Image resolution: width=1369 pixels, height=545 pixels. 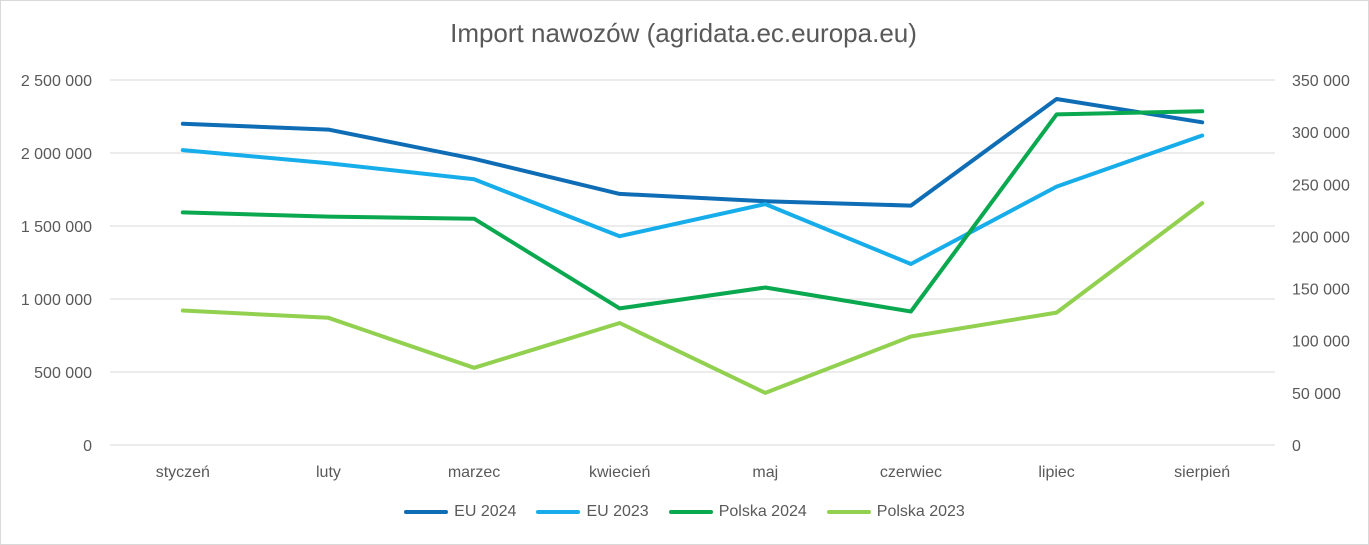 I want to click on legend-item: Polska 2024, so click(x=737, y=512).